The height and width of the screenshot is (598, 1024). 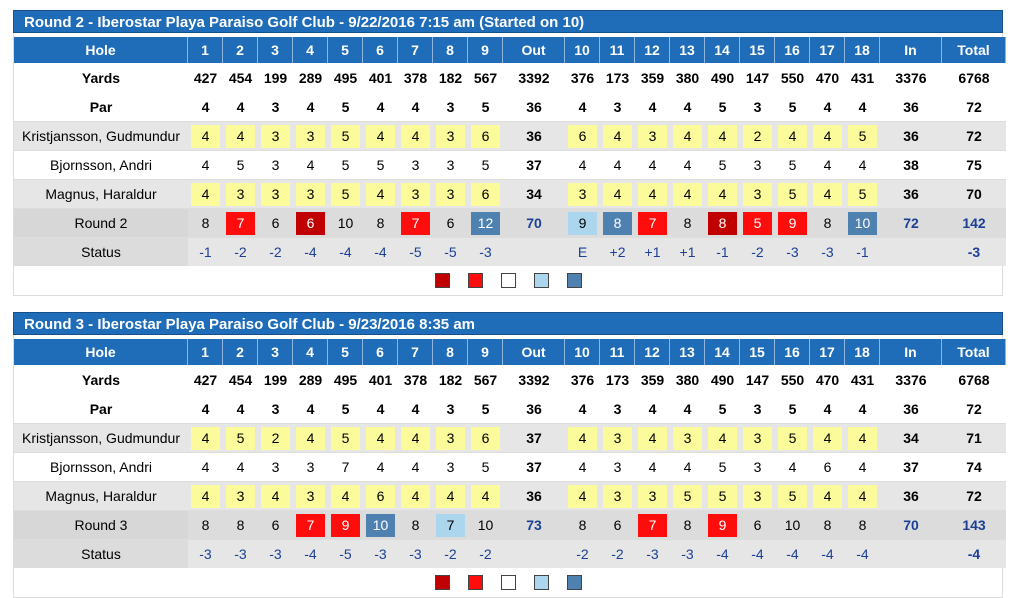 I want to click on birdie-swatch-icon, so click(x=475, y=280).